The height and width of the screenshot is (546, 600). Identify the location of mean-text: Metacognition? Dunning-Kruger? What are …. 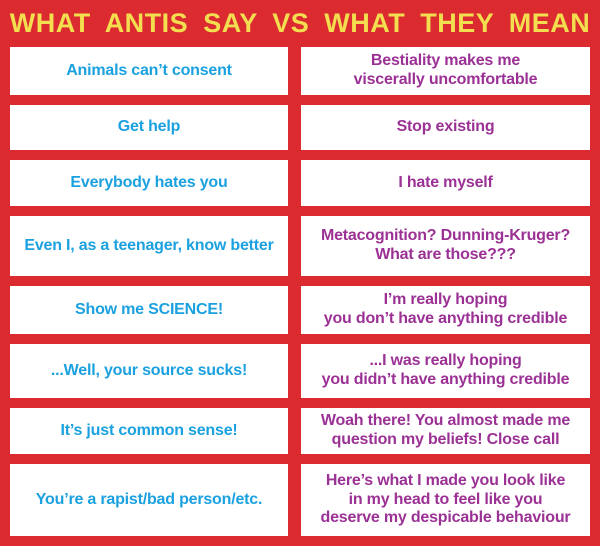
(445, 245).